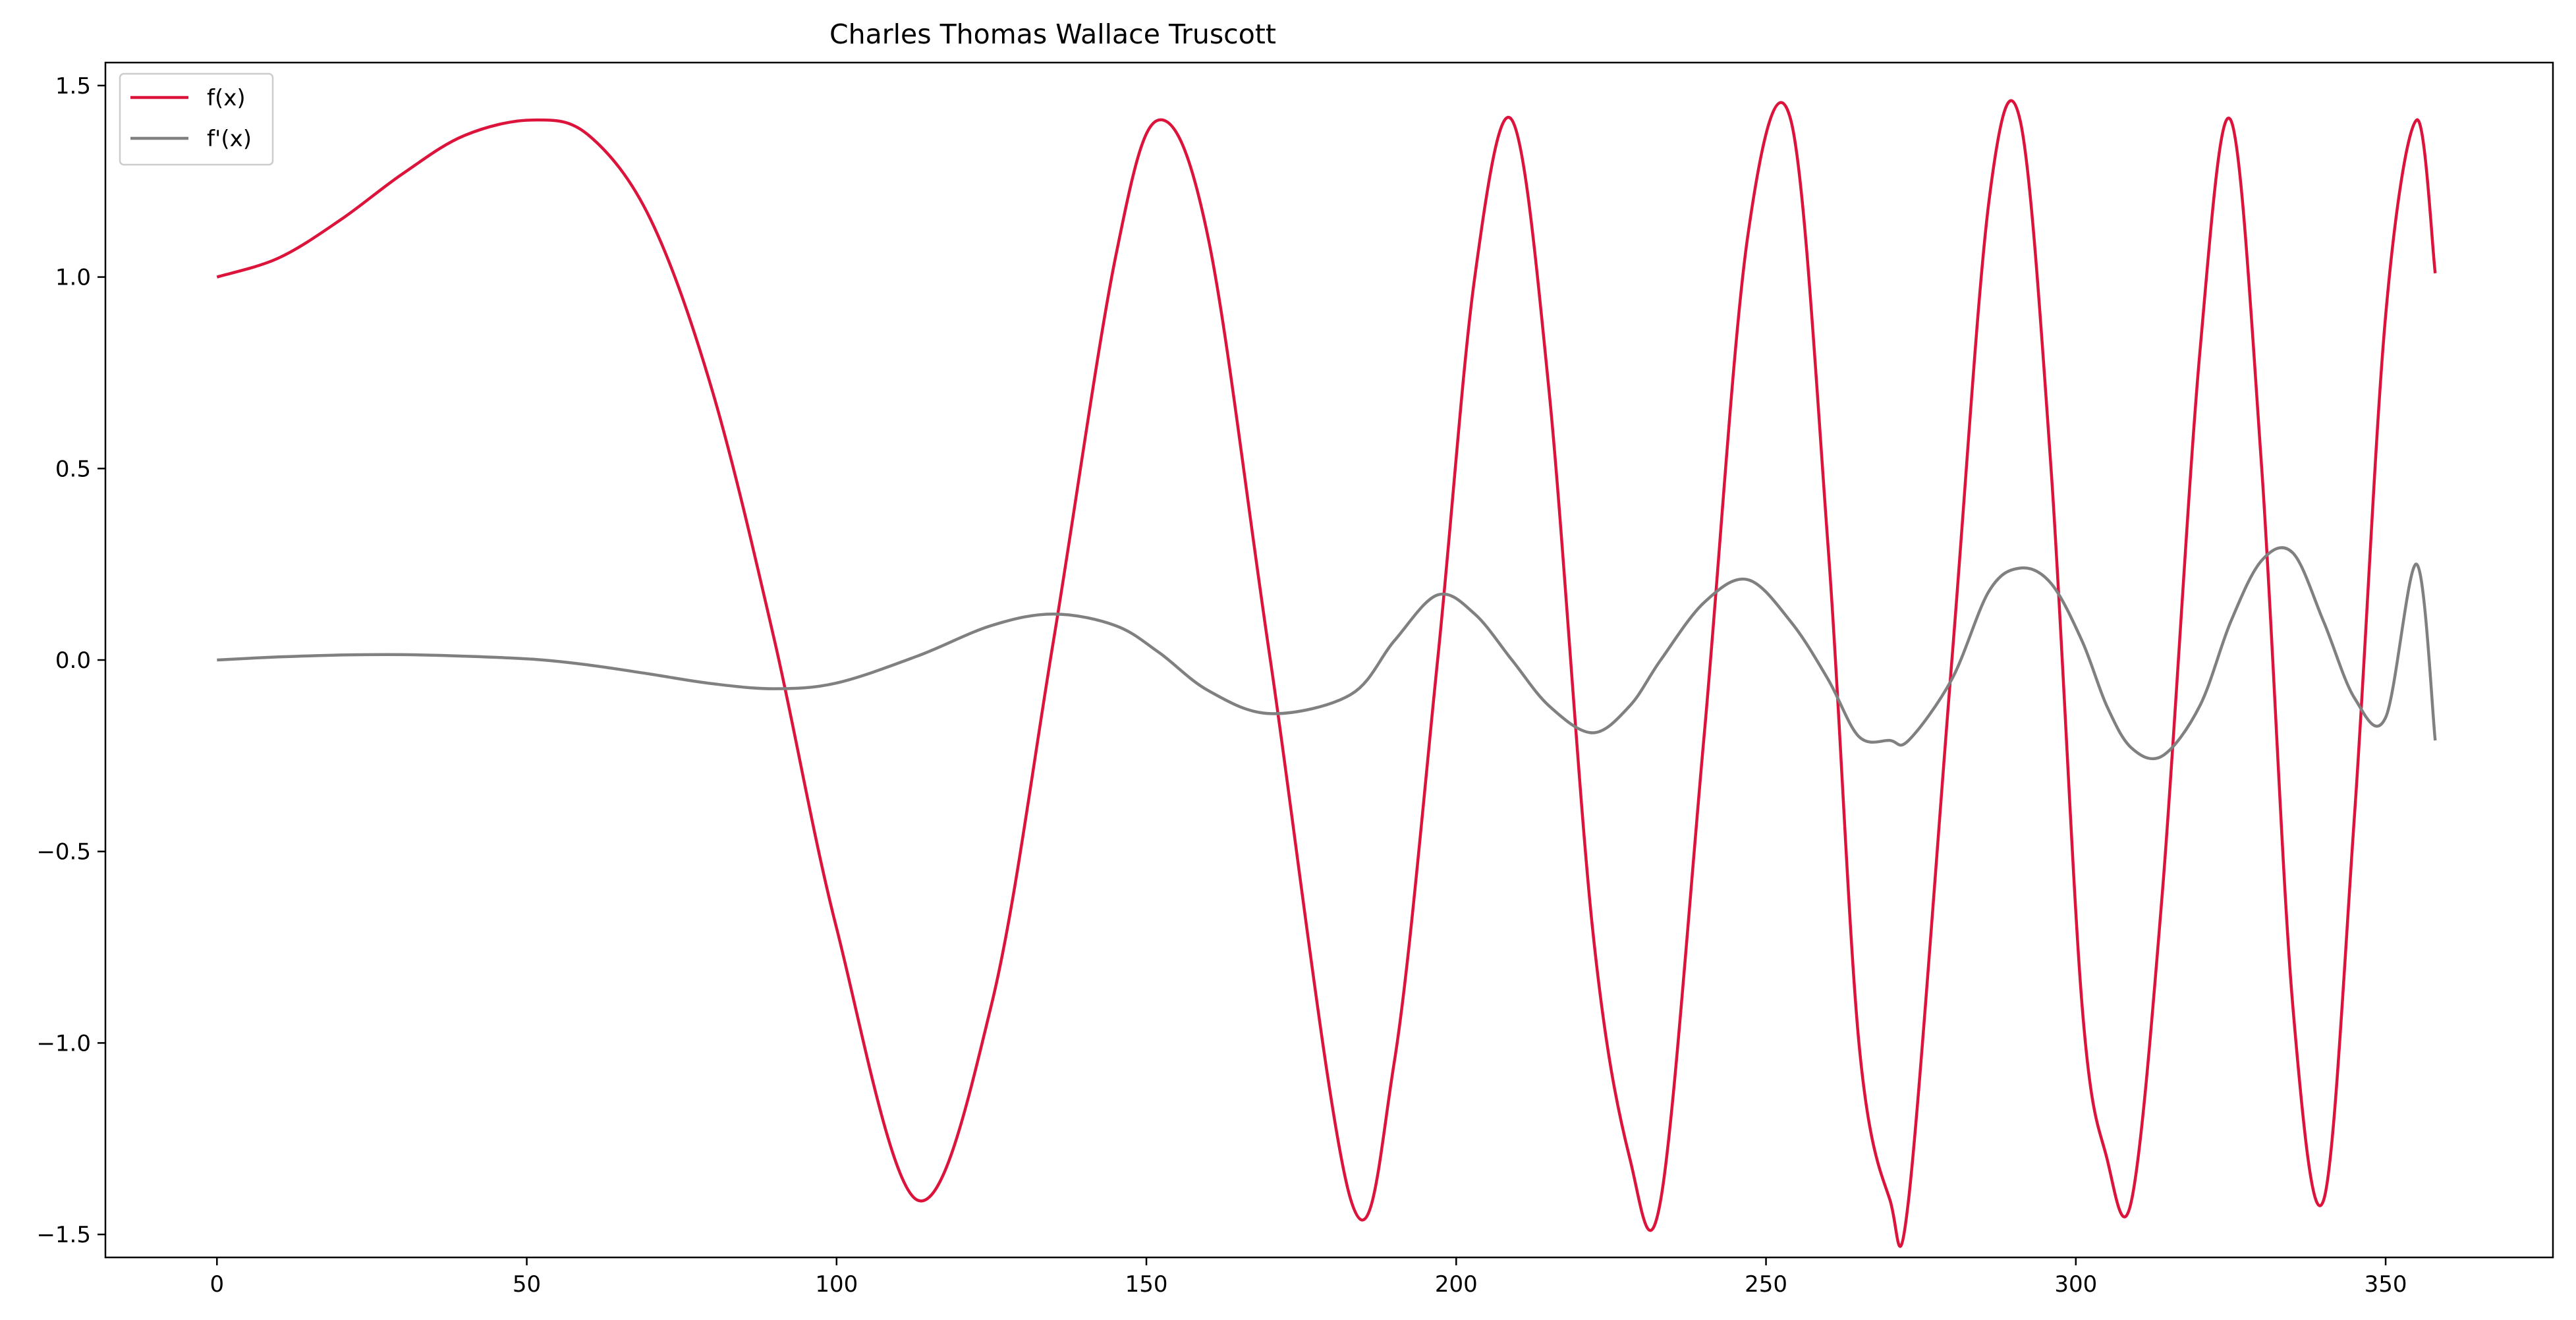 Image resolution: width=2576 pixels, height=1320 pixels. Describe the element at coordinates (63, 852) in the screenshot. I see `y-tick-label: −0.5` at that location.